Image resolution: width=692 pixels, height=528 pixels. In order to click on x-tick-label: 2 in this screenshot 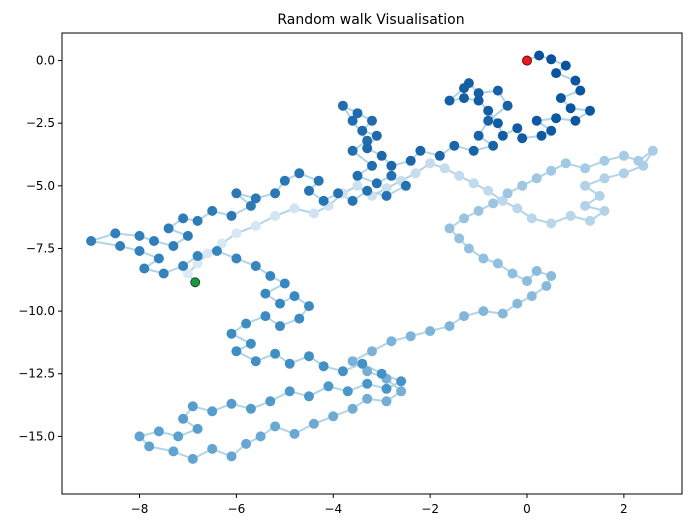, I will do `click(624, 509)`.